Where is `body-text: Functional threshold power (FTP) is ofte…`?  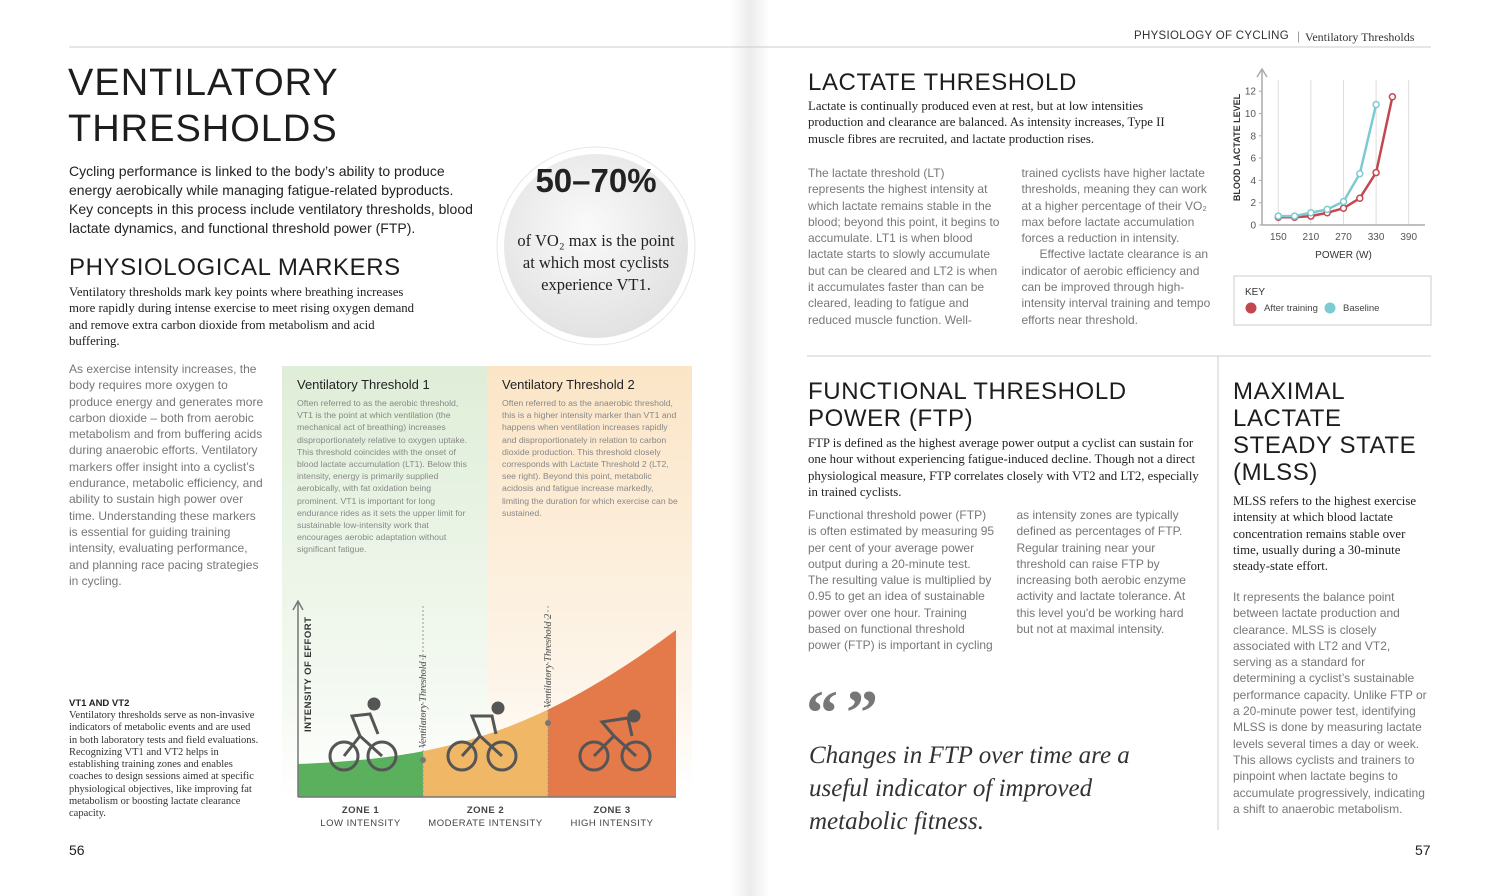
body-text: Functional threshold power (FTP) is ofte… is located at coordinates (1005, 580).